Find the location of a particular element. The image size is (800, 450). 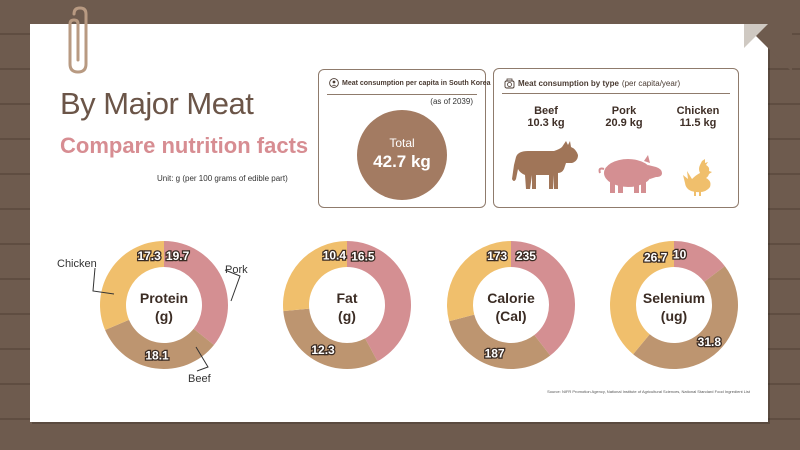

calorie-slice-pork is located at coordinates (543, 298).